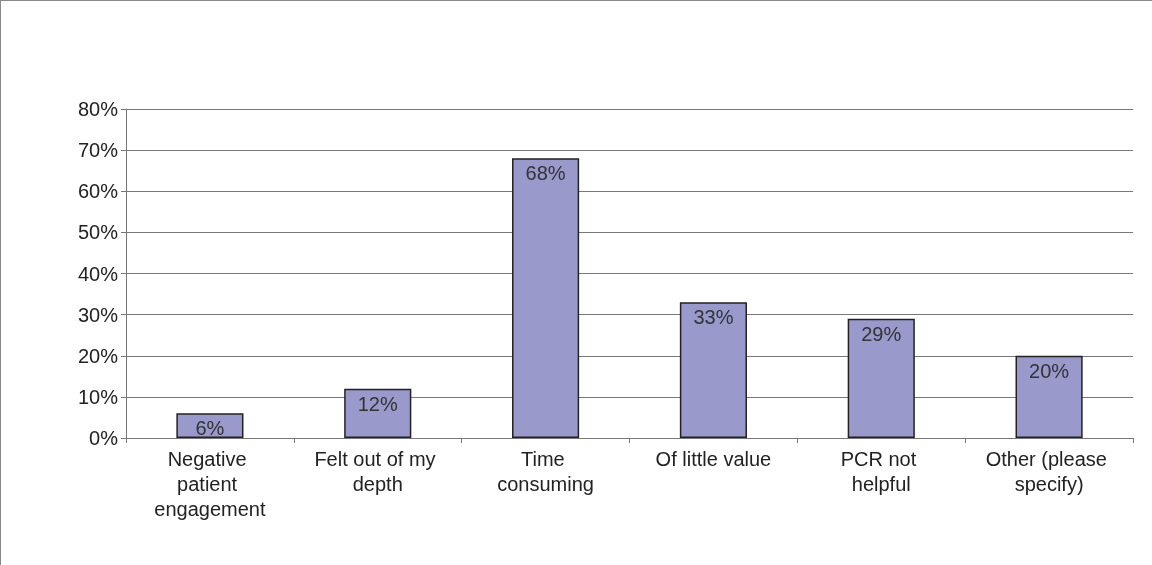 The width and height of the screenshot is (1152, 565). I want to click on y-tick-label: 70%, so click(98, 150).